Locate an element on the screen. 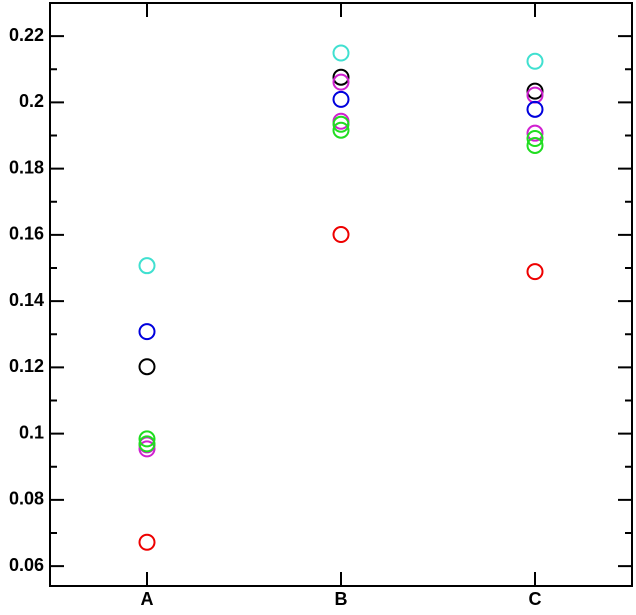 This screenshot has width=636, height=615. y-tick-label: 0.16 is located at coordinates (26, 234).